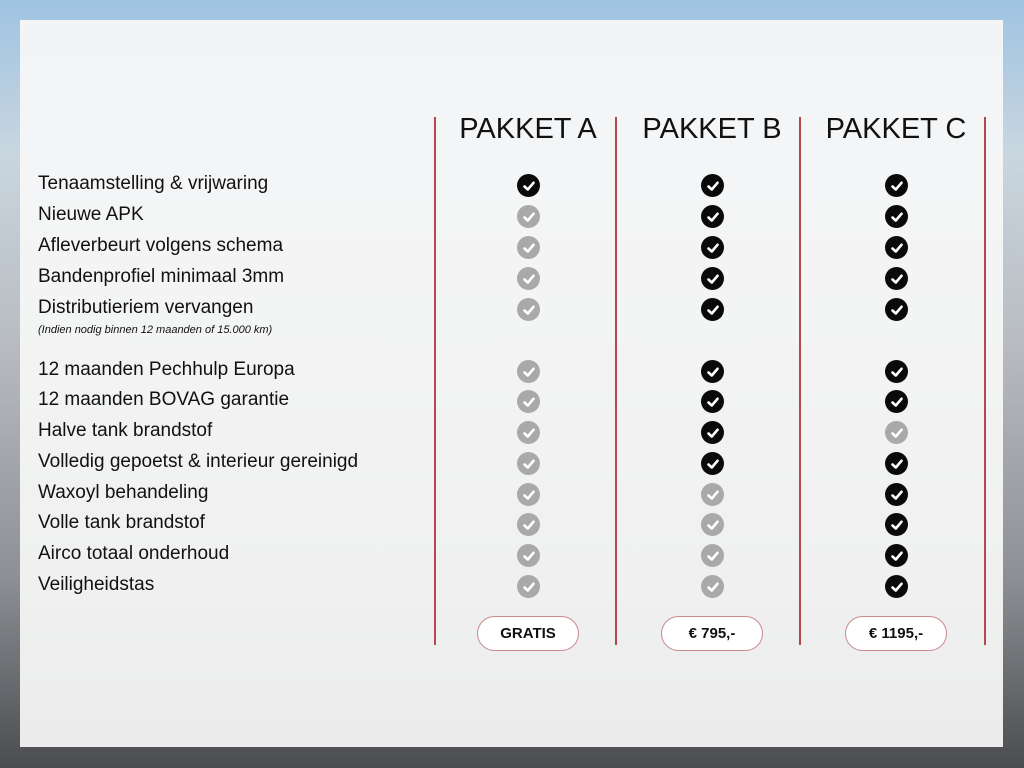 The height and width of the screenshot is (768, 1024). What do you see at coordinates (896, 633) in the screenshot?
I see `price-button: € 1195,-` at bounding box center [896, 633].